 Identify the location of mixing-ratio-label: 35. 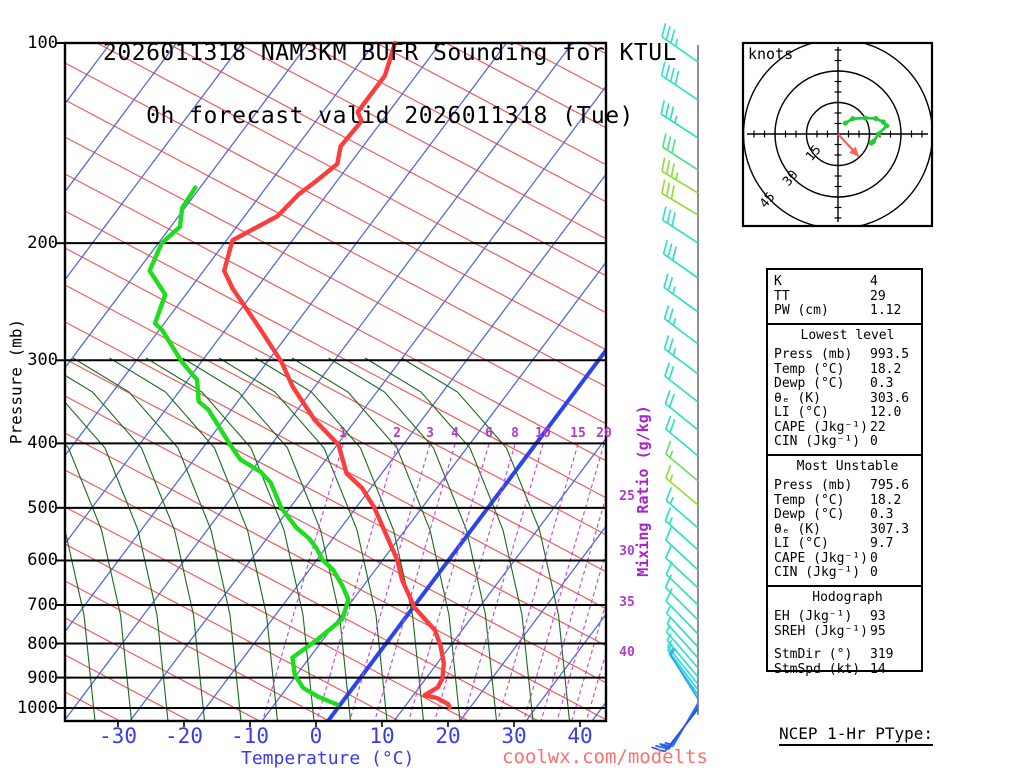
(627, 602).